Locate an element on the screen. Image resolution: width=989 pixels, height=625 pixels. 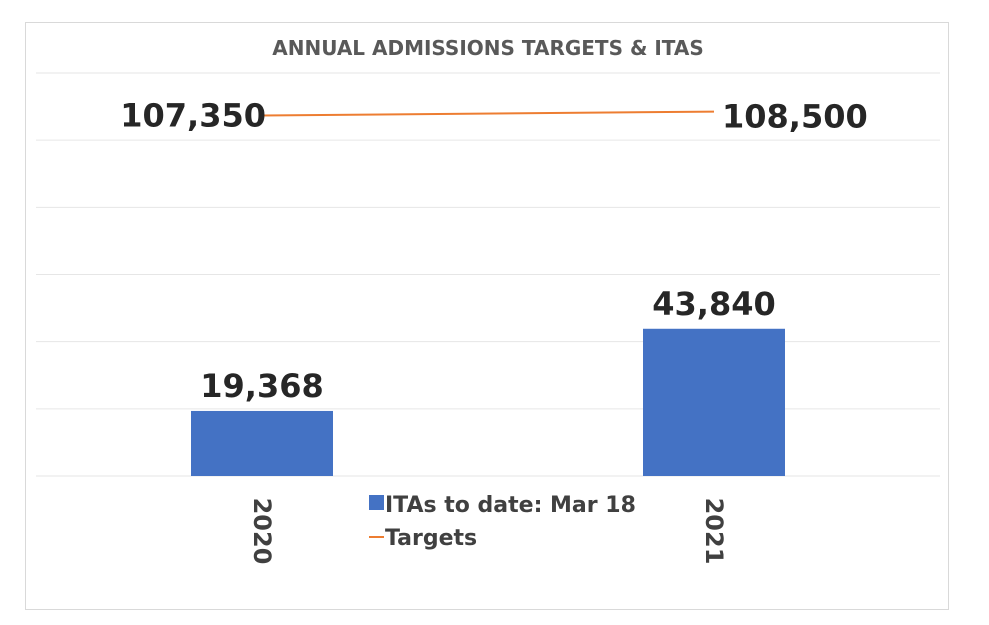
targets-line is located at coordinates (488, 113).